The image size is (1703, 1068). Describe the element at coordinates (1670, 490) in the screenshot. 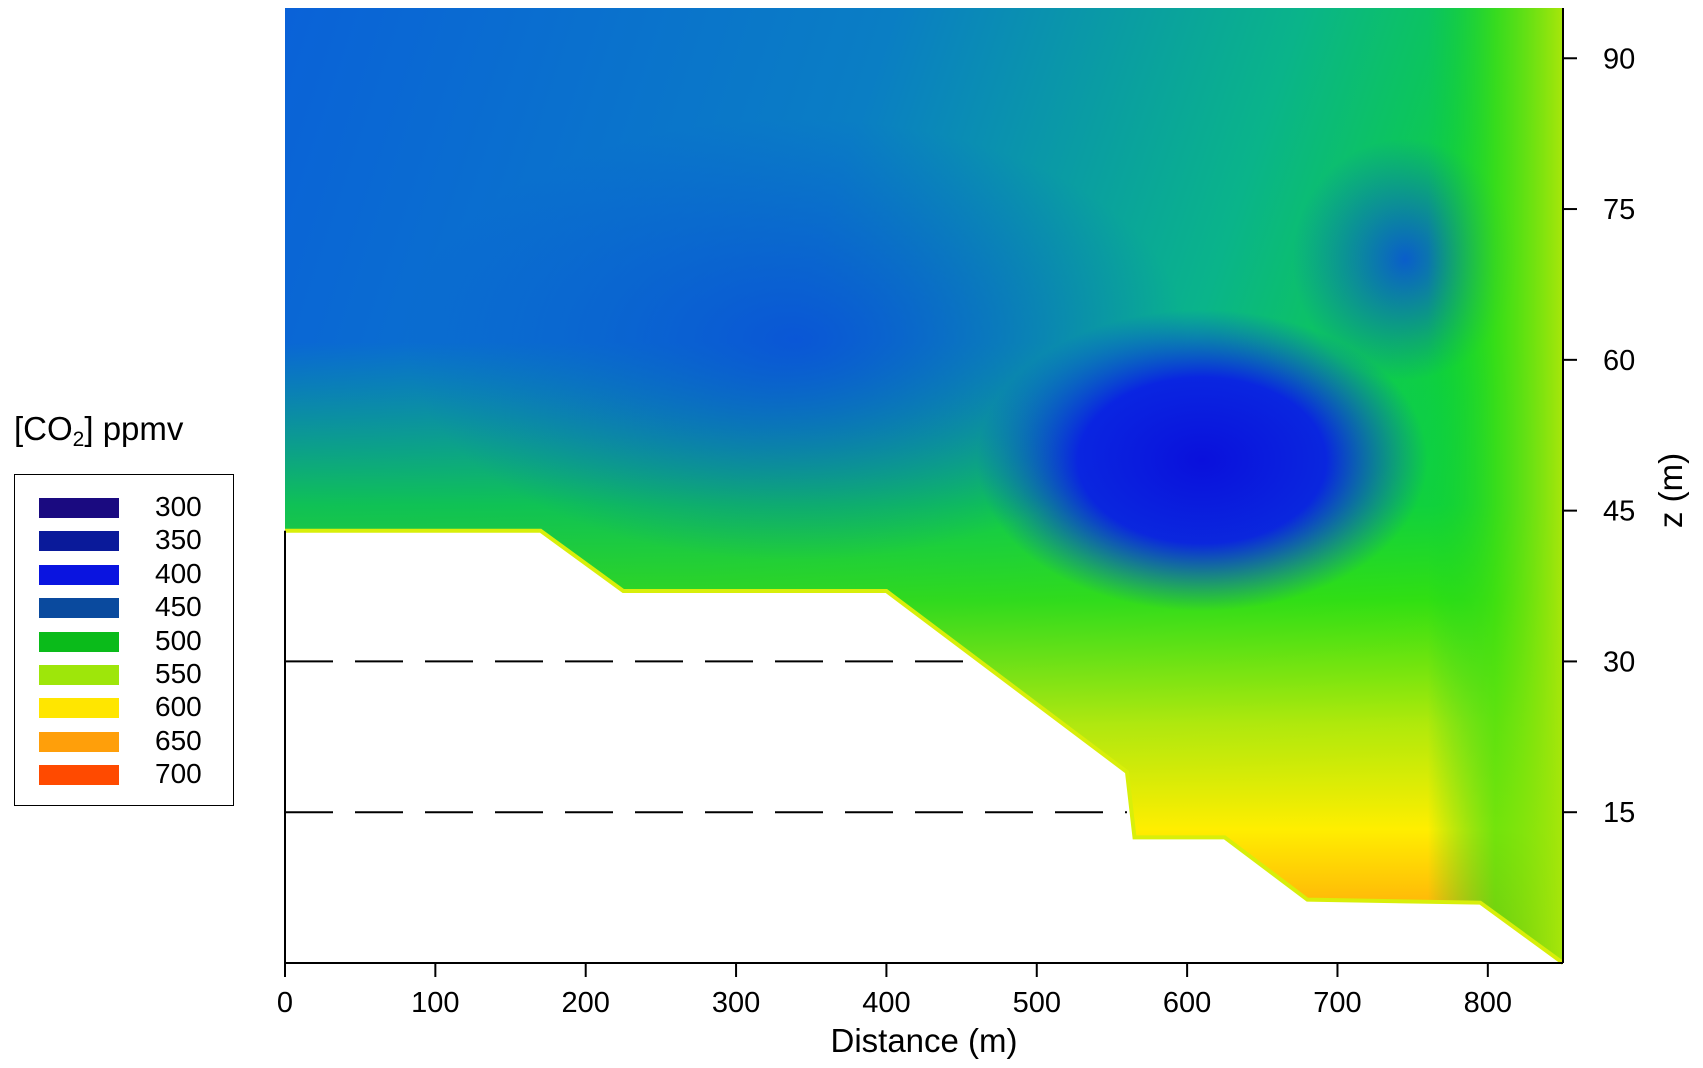

I see `y-axis-title: z (m)` at that location.